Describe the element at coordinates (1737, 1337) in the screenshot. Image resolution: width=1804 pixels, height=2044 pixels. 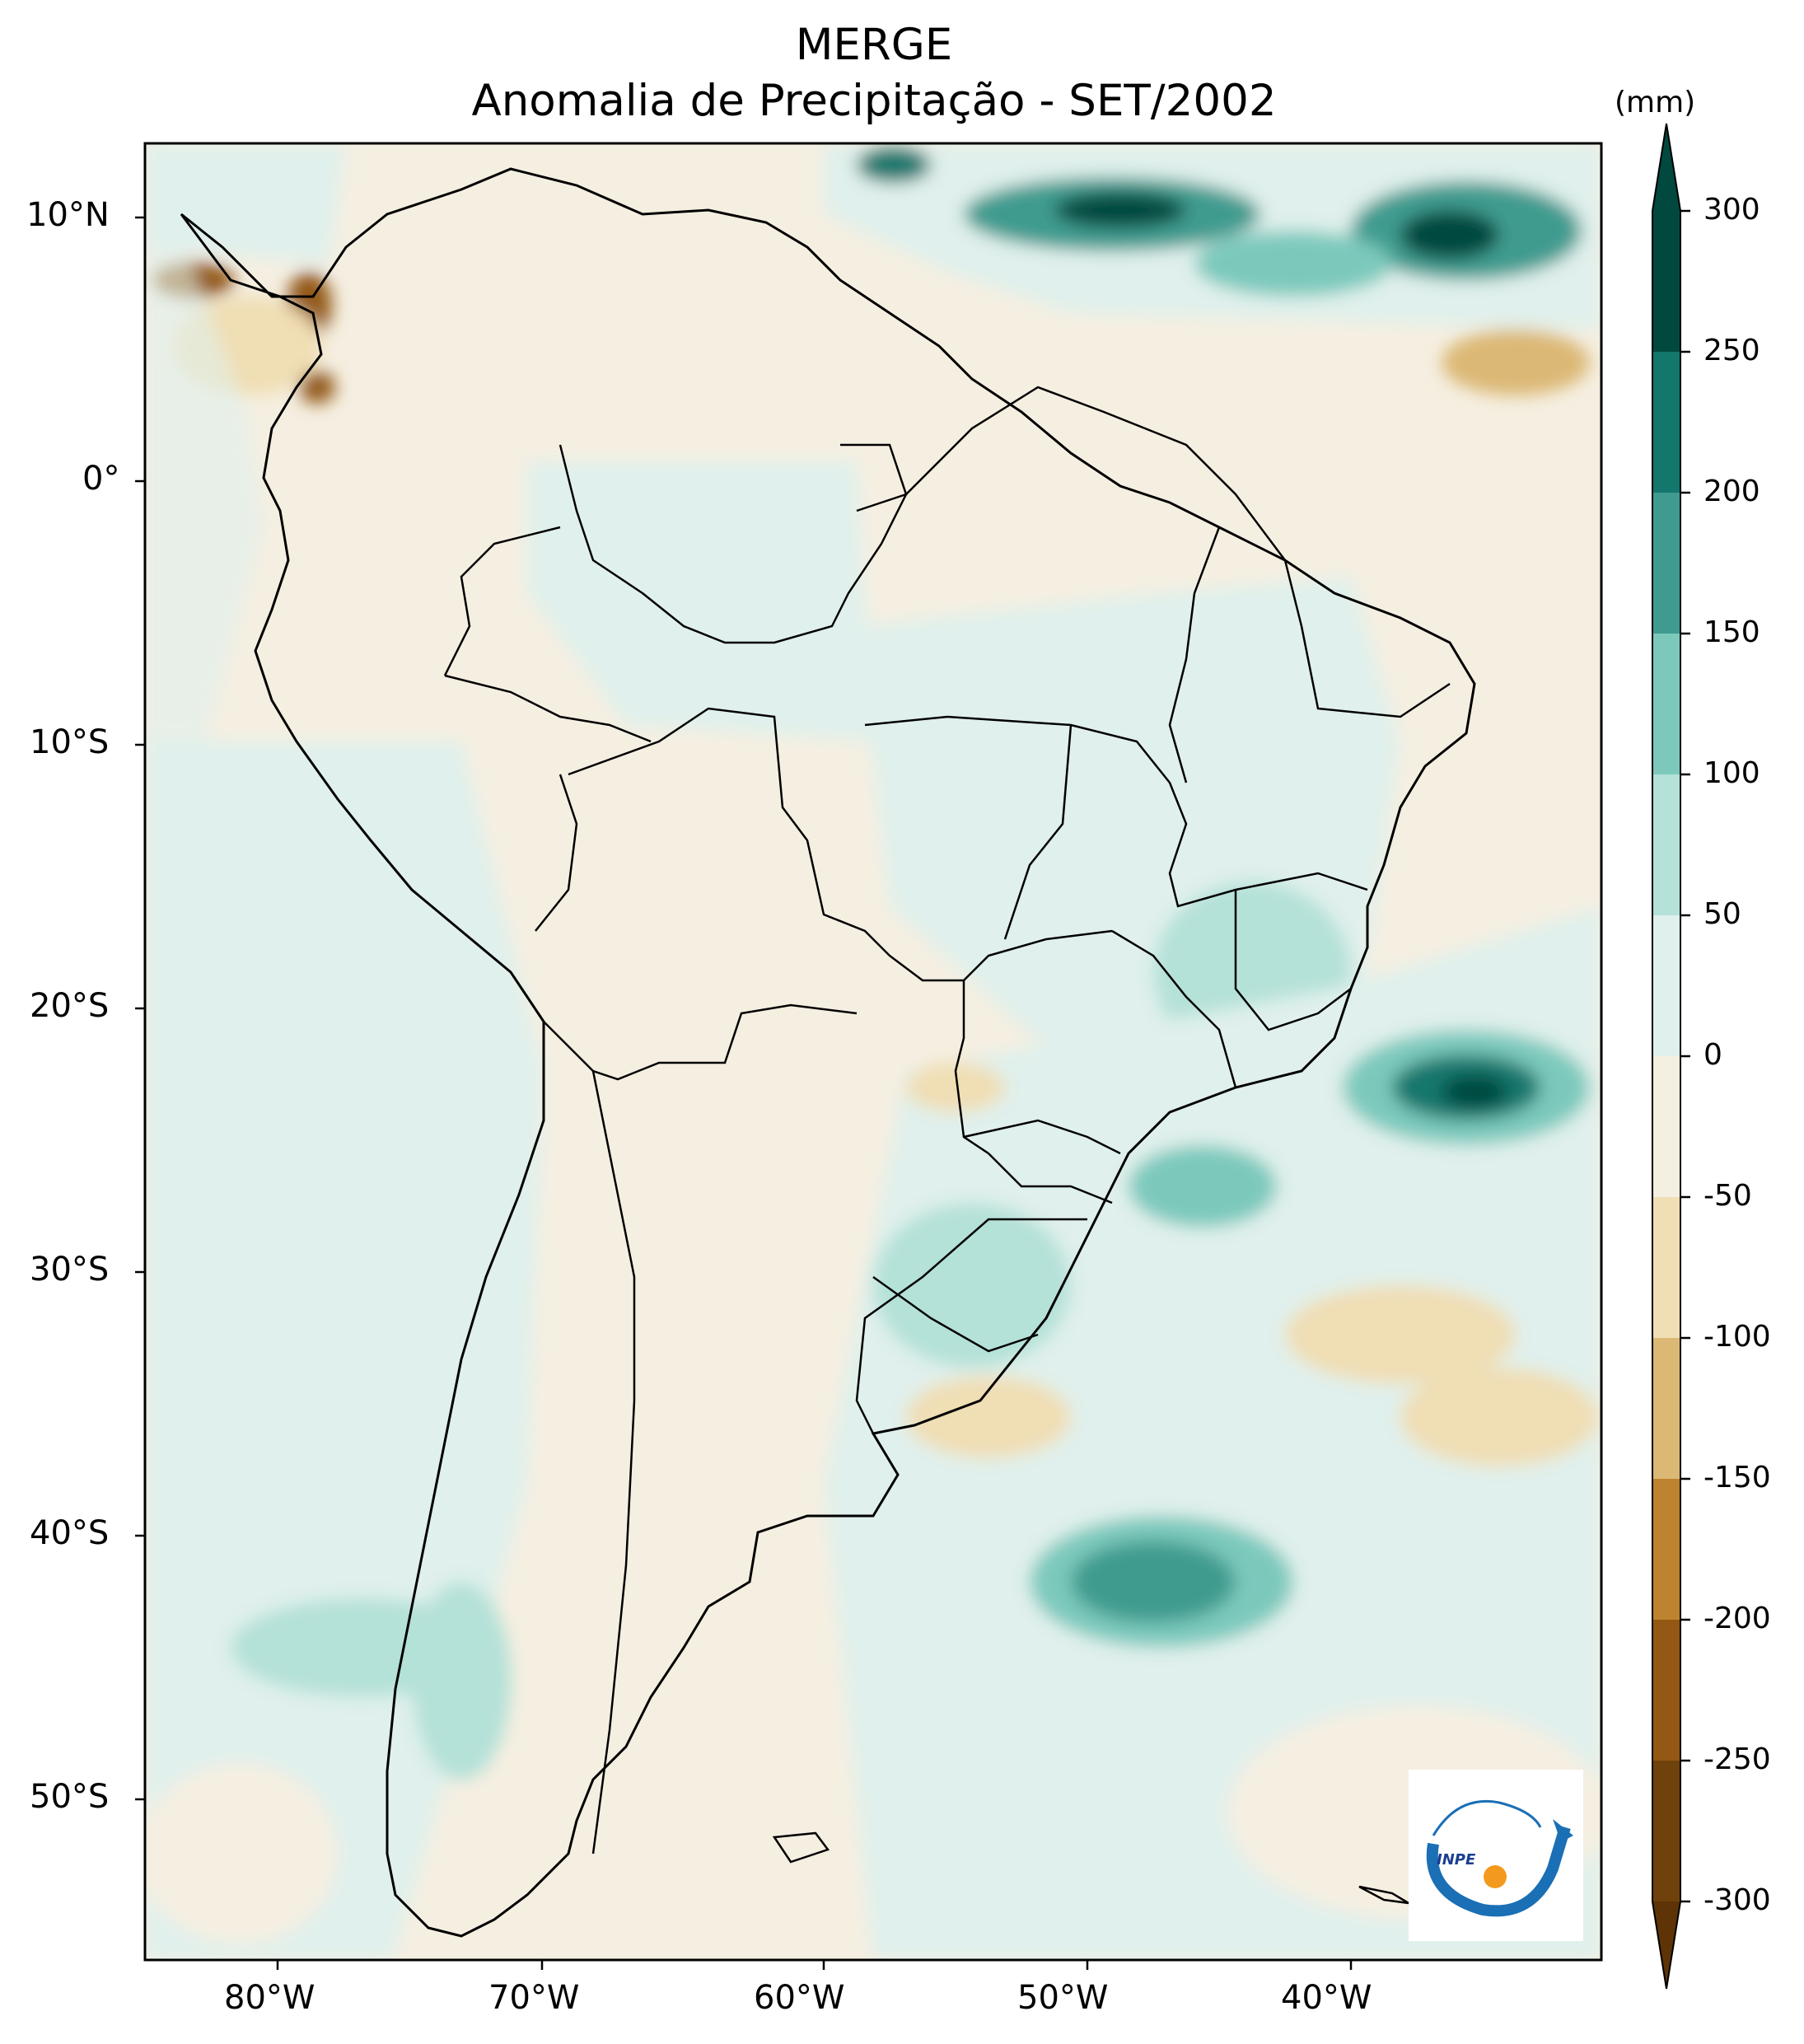
I see `colorbar-tick-label: -100` at that location.